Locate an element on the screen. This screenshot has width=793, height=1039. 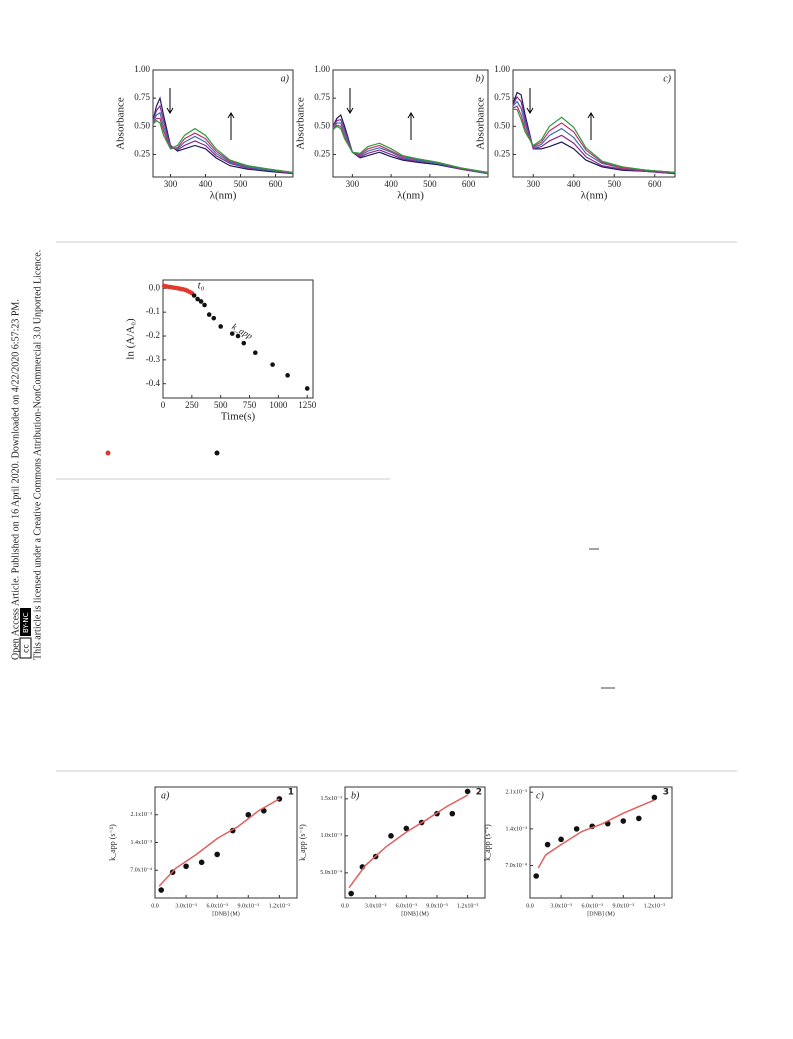
panel-number: 3 is located at coordinates (666, 793).